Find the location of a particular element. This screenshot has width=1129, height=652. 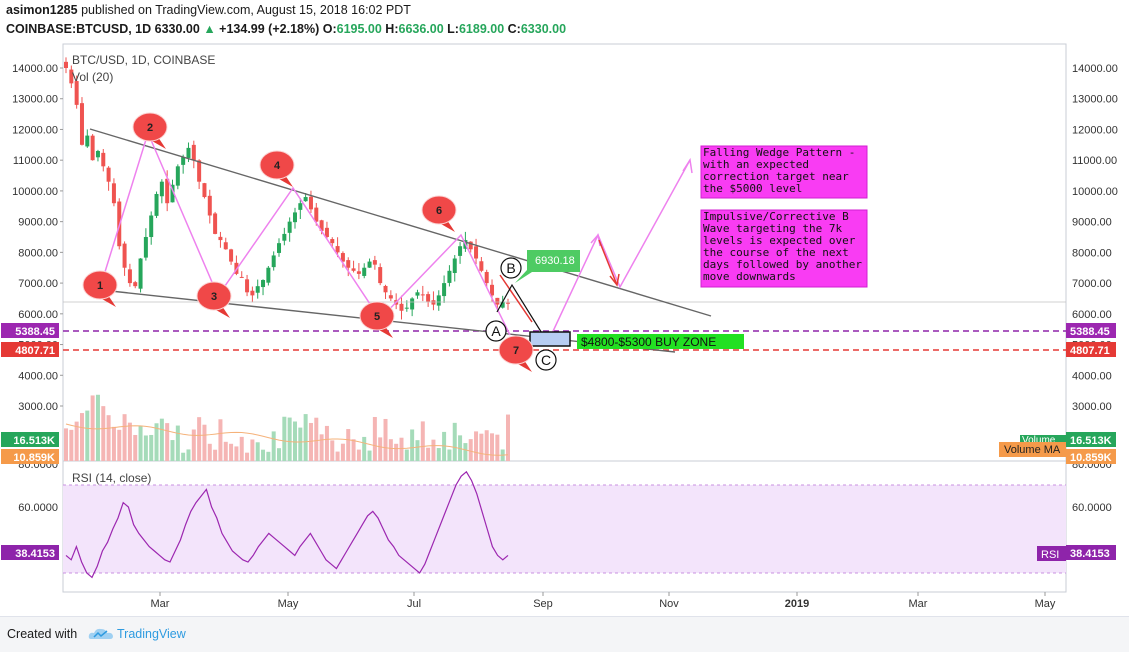

abc-markers: A B C is located at coordinates (521, 314).